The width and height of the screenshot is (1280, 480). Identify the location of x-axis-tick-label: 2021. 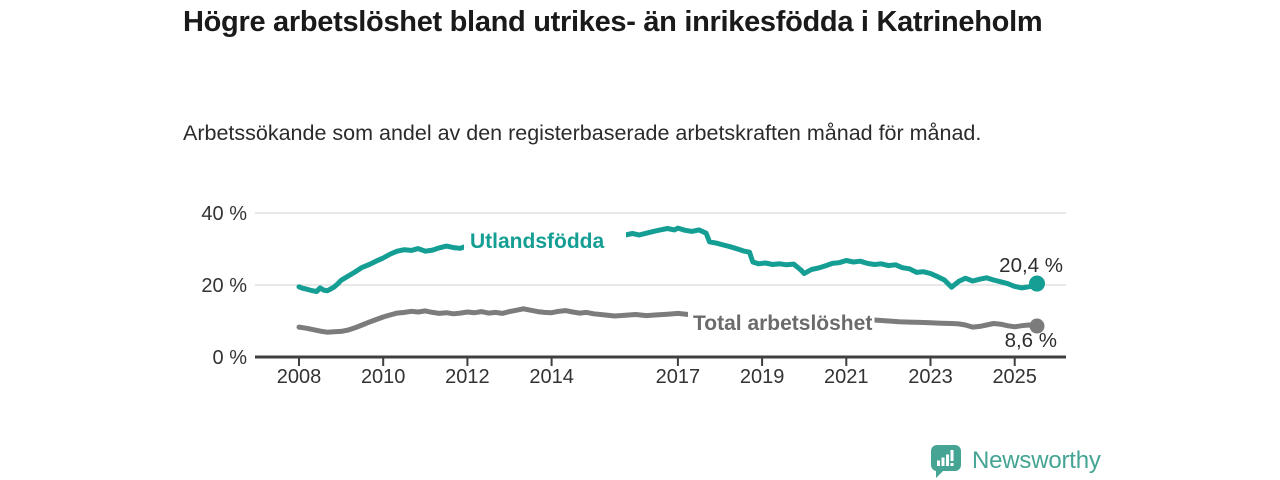
(846, 377).